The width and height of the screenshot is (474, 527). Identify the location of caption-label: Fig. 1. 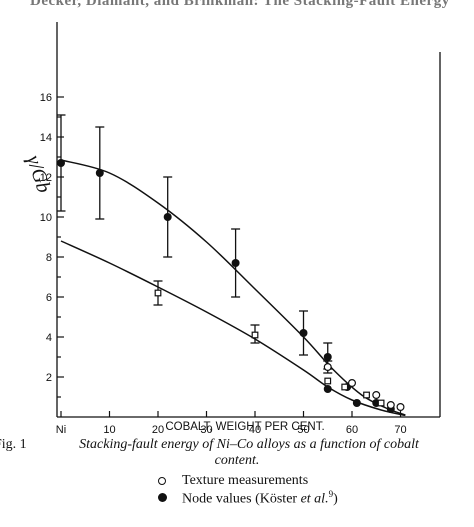
(13, 444).